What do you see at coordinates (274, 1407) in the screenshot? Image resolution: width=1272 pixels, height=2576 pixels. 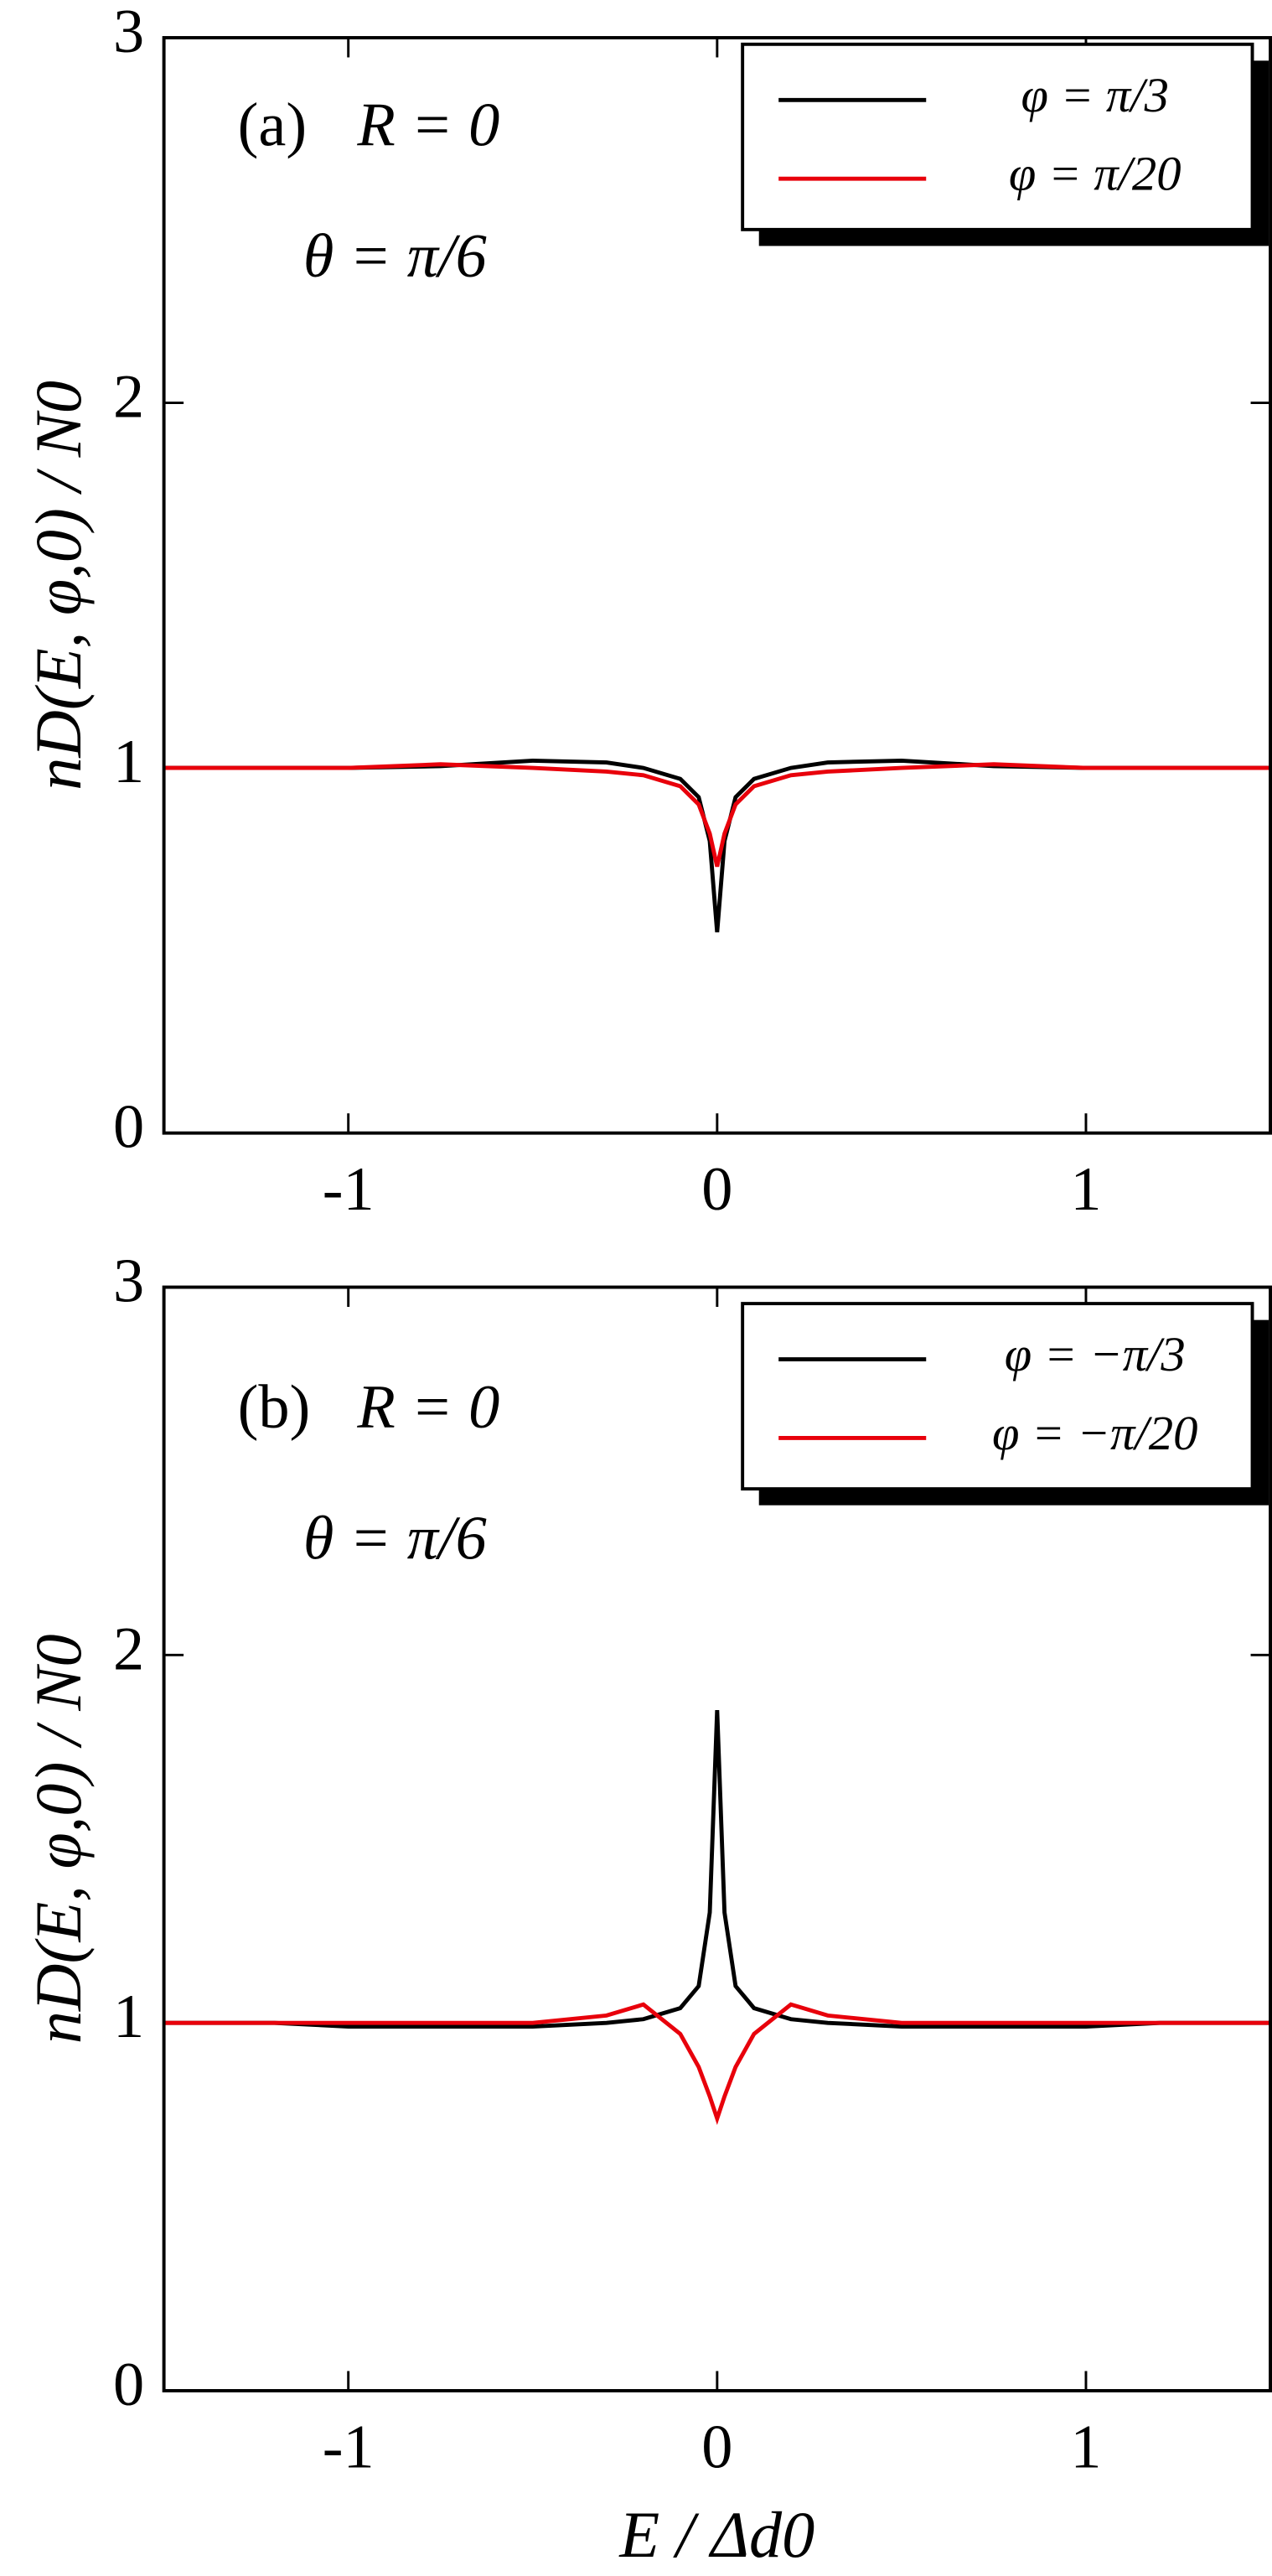 I see `panel-label: (b)` at bounding box center [274, 1407].